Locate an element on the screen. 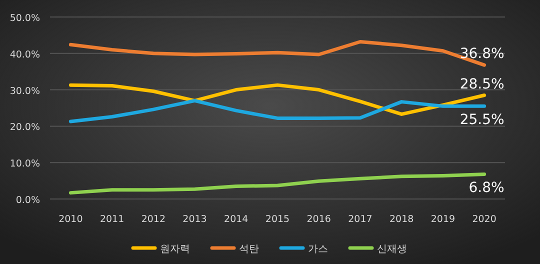  x-tick-label: 2010 is located at coordinates (70, 219).